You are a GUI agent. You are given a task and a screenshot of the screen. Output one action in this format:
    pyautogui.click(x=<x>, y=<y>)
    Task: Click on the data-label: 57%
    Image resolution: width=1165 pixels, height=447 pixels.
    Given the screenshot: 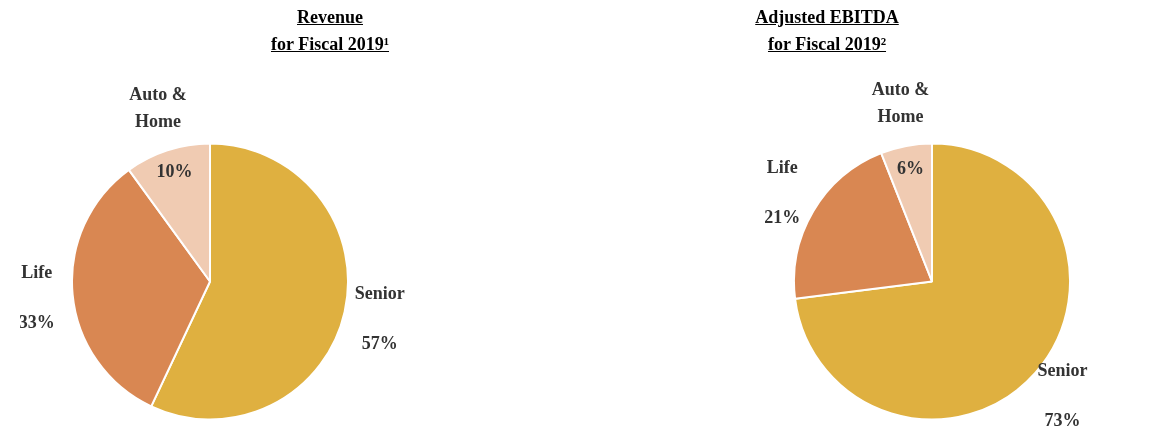 What is the action you would take?
    pyautogui.click(x=379, y=343)
    